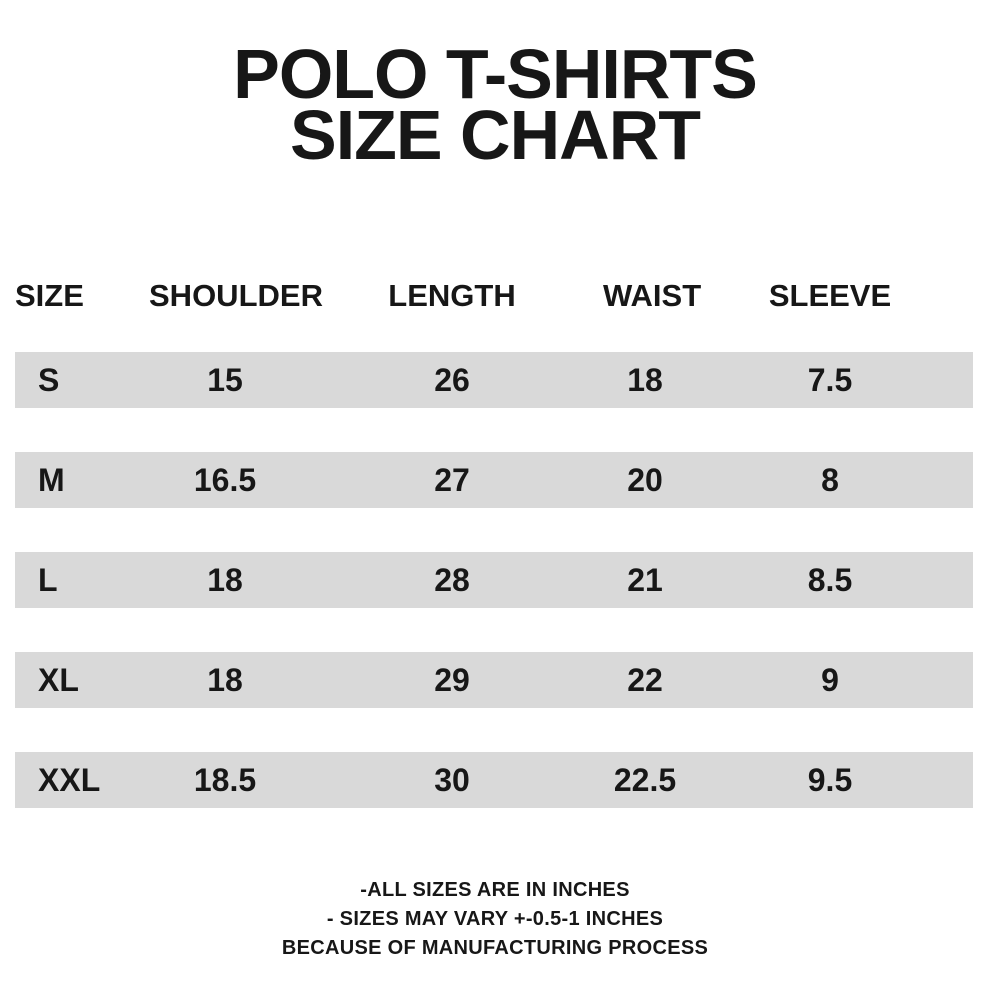 This screenshot has height=990, width=990. What do you see at coordinates (830, 295) in the screenshot?
I see `column-header-sleeve: SLEEVE` at bounding box center [830, 295].